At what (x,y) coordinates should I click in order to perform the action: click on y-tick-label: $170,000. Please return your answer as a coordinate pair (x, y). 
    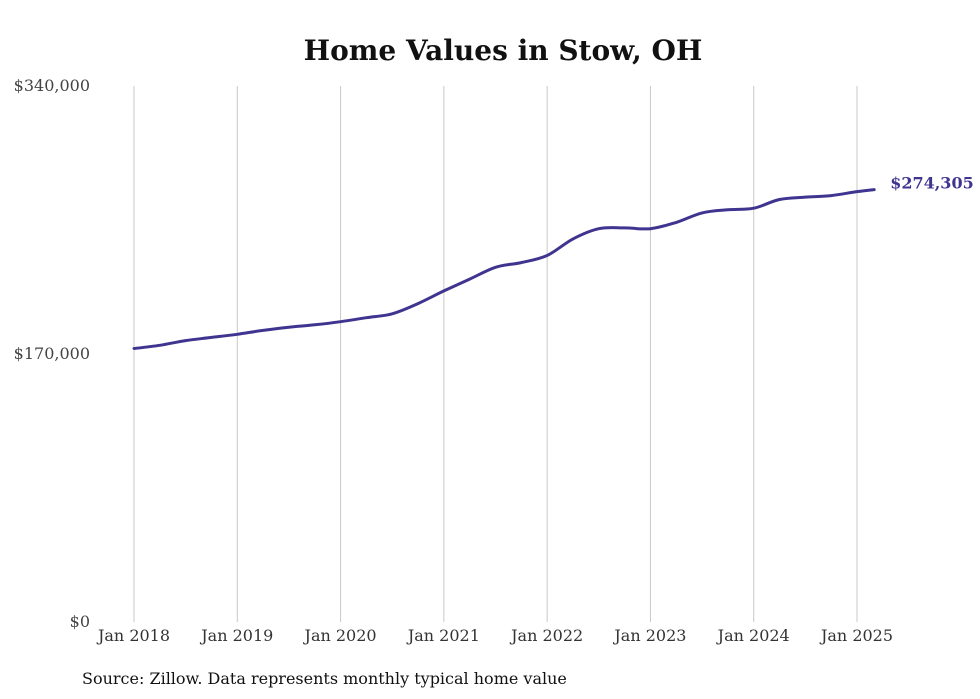
    Looking at the image, I should click on (52, 353).